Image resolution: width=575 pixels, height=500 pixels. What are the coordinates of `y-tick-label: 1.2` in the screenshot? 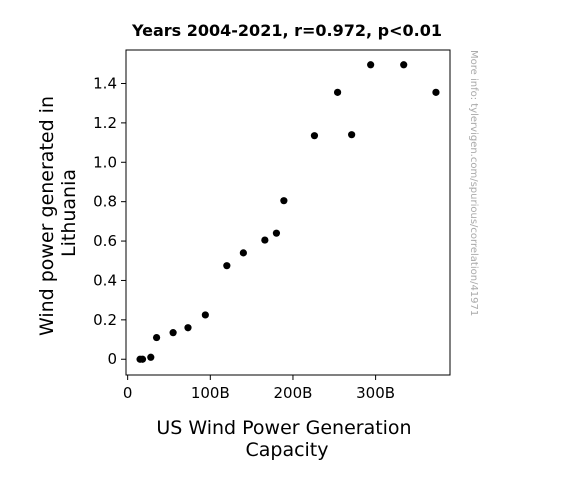 It's located at (105, 123).